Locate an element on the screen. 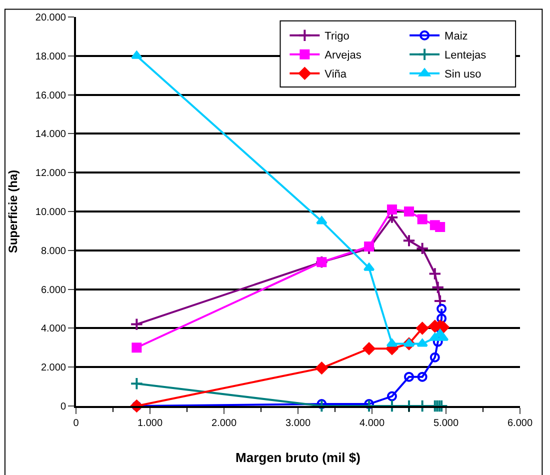  x-tick-label: 4.000 is located at coordinates (372, 423).